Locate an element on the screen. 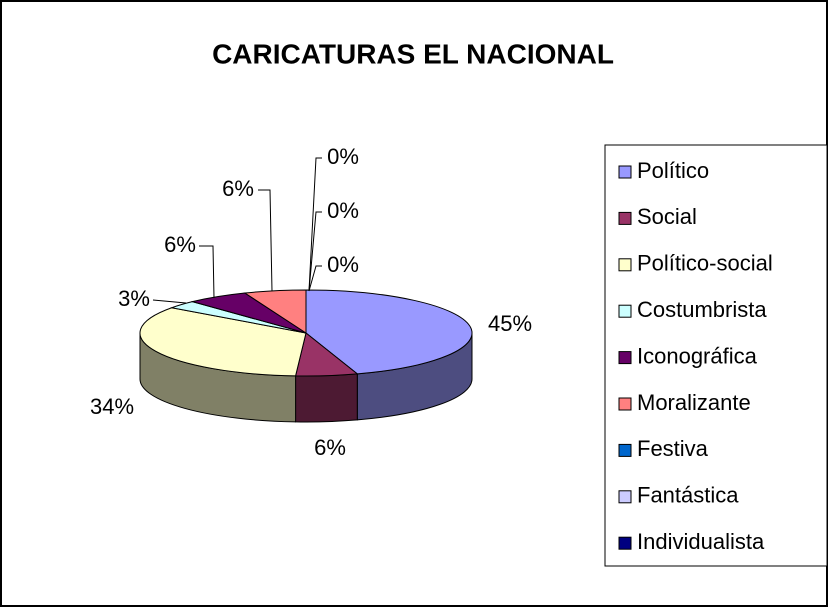 The height and width of the screenshot is (608, 829). legend-label: Individualista is located at coordinates (701, 541).